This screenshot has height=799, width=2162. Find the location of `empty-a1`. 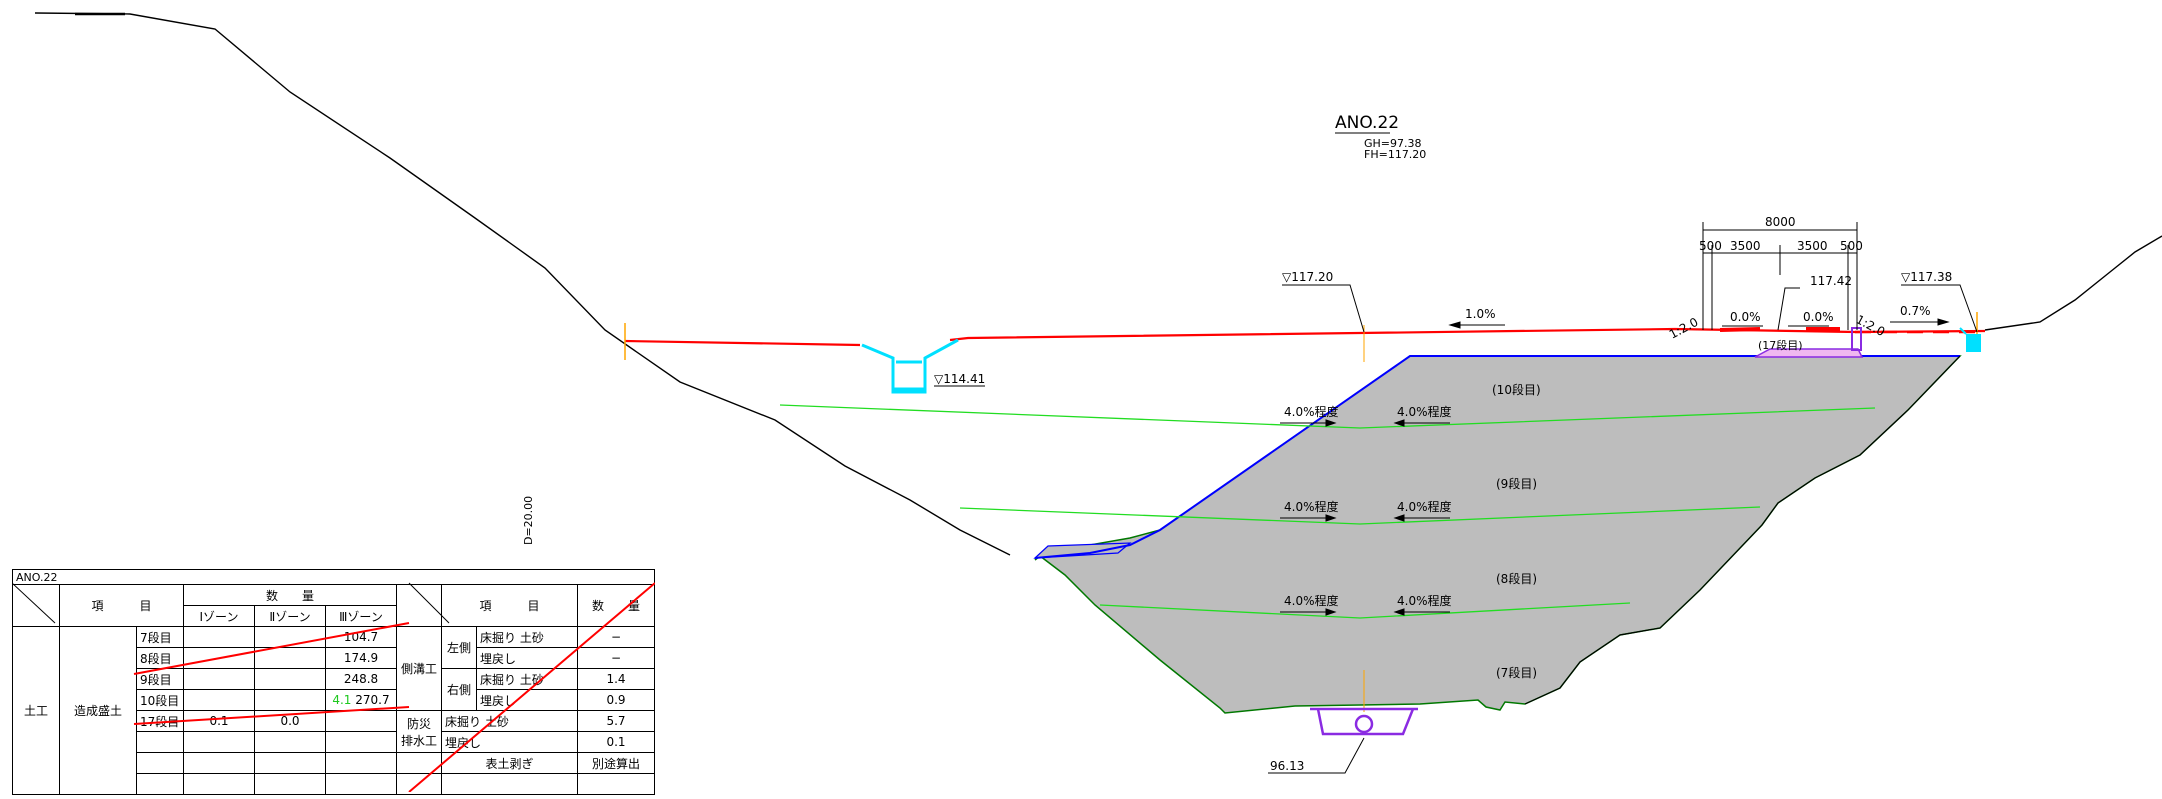

empty-a1 is located at coordinates (160, 742).